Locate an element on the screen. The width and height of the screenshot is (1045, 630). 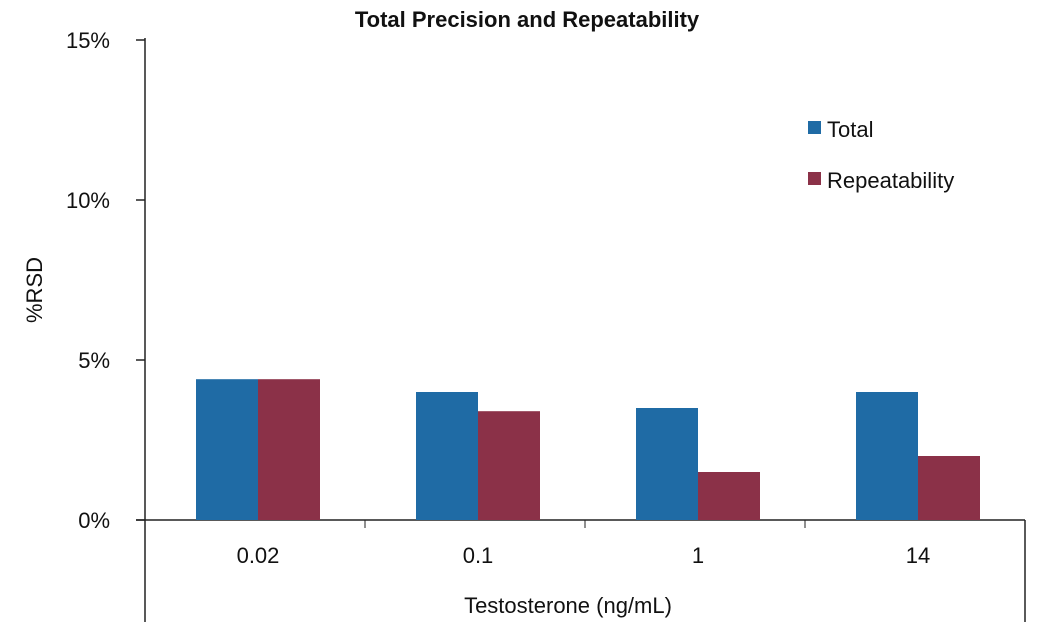
legend-label-repeatability: Repeatability is located at coordinates (890, 180).